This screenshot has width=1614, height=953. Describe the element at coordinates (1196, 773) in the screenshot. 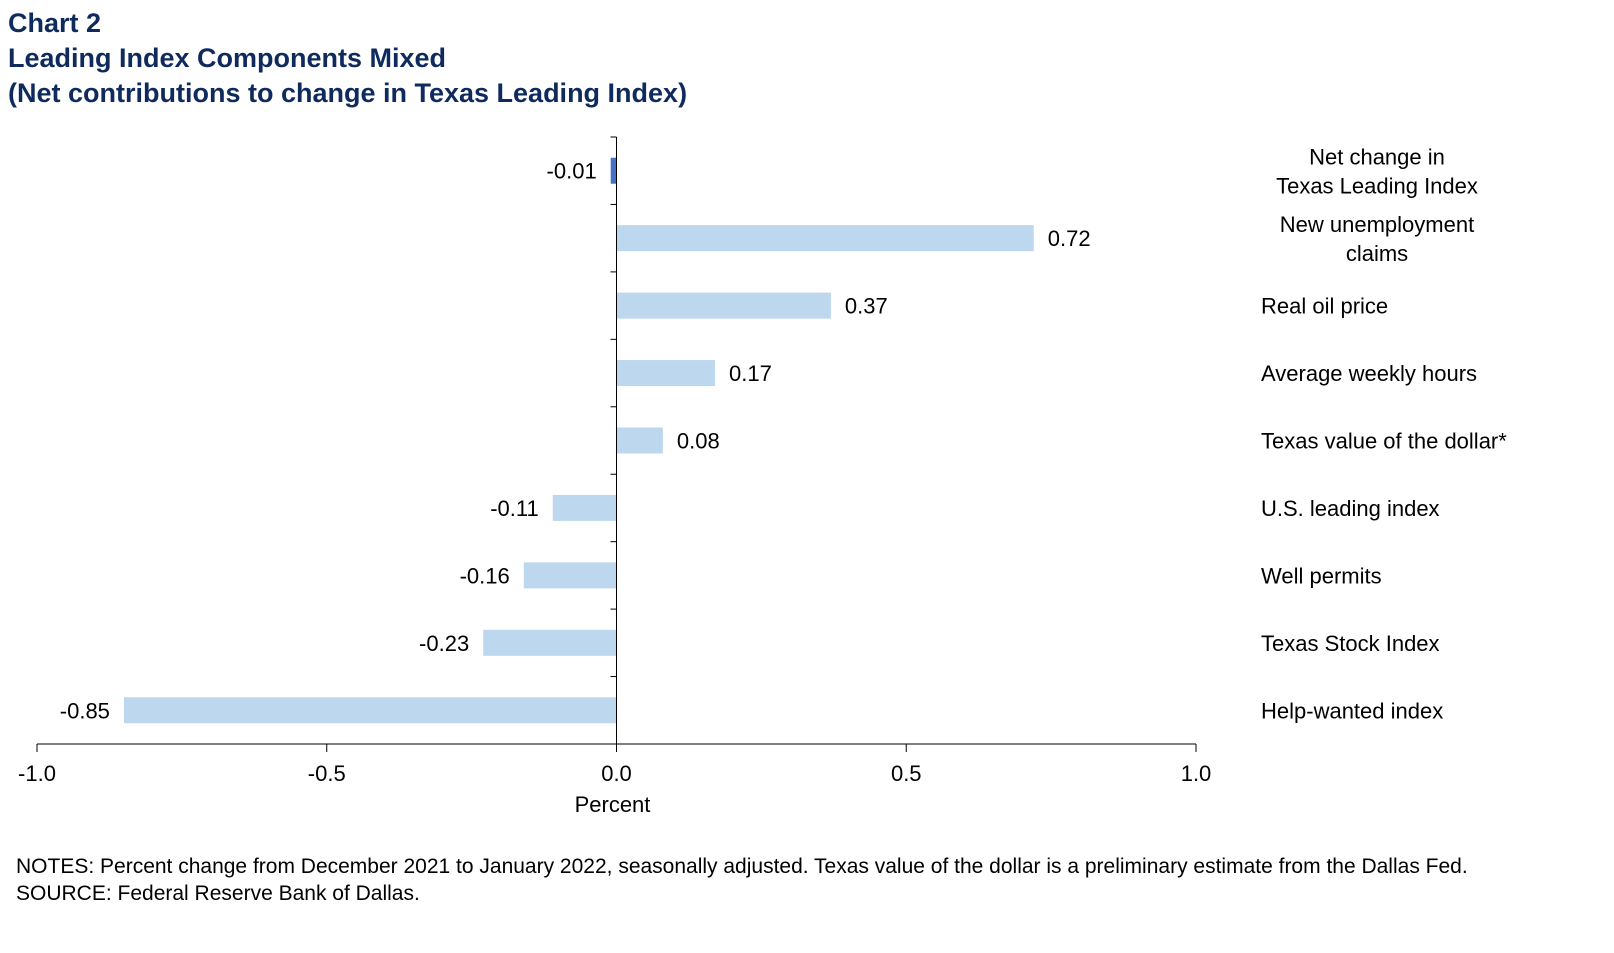

I see `x-tick-label: 1.0` at that location.